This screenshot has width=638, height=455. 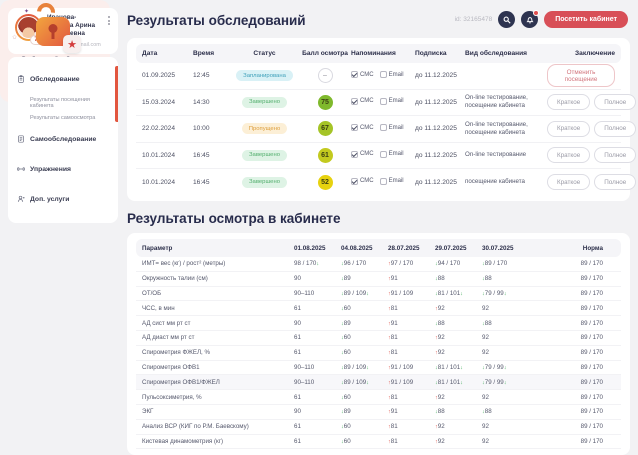 I want to click on sidebar-item-extra-services: Доп. услуги, so click(x=63, y=199).